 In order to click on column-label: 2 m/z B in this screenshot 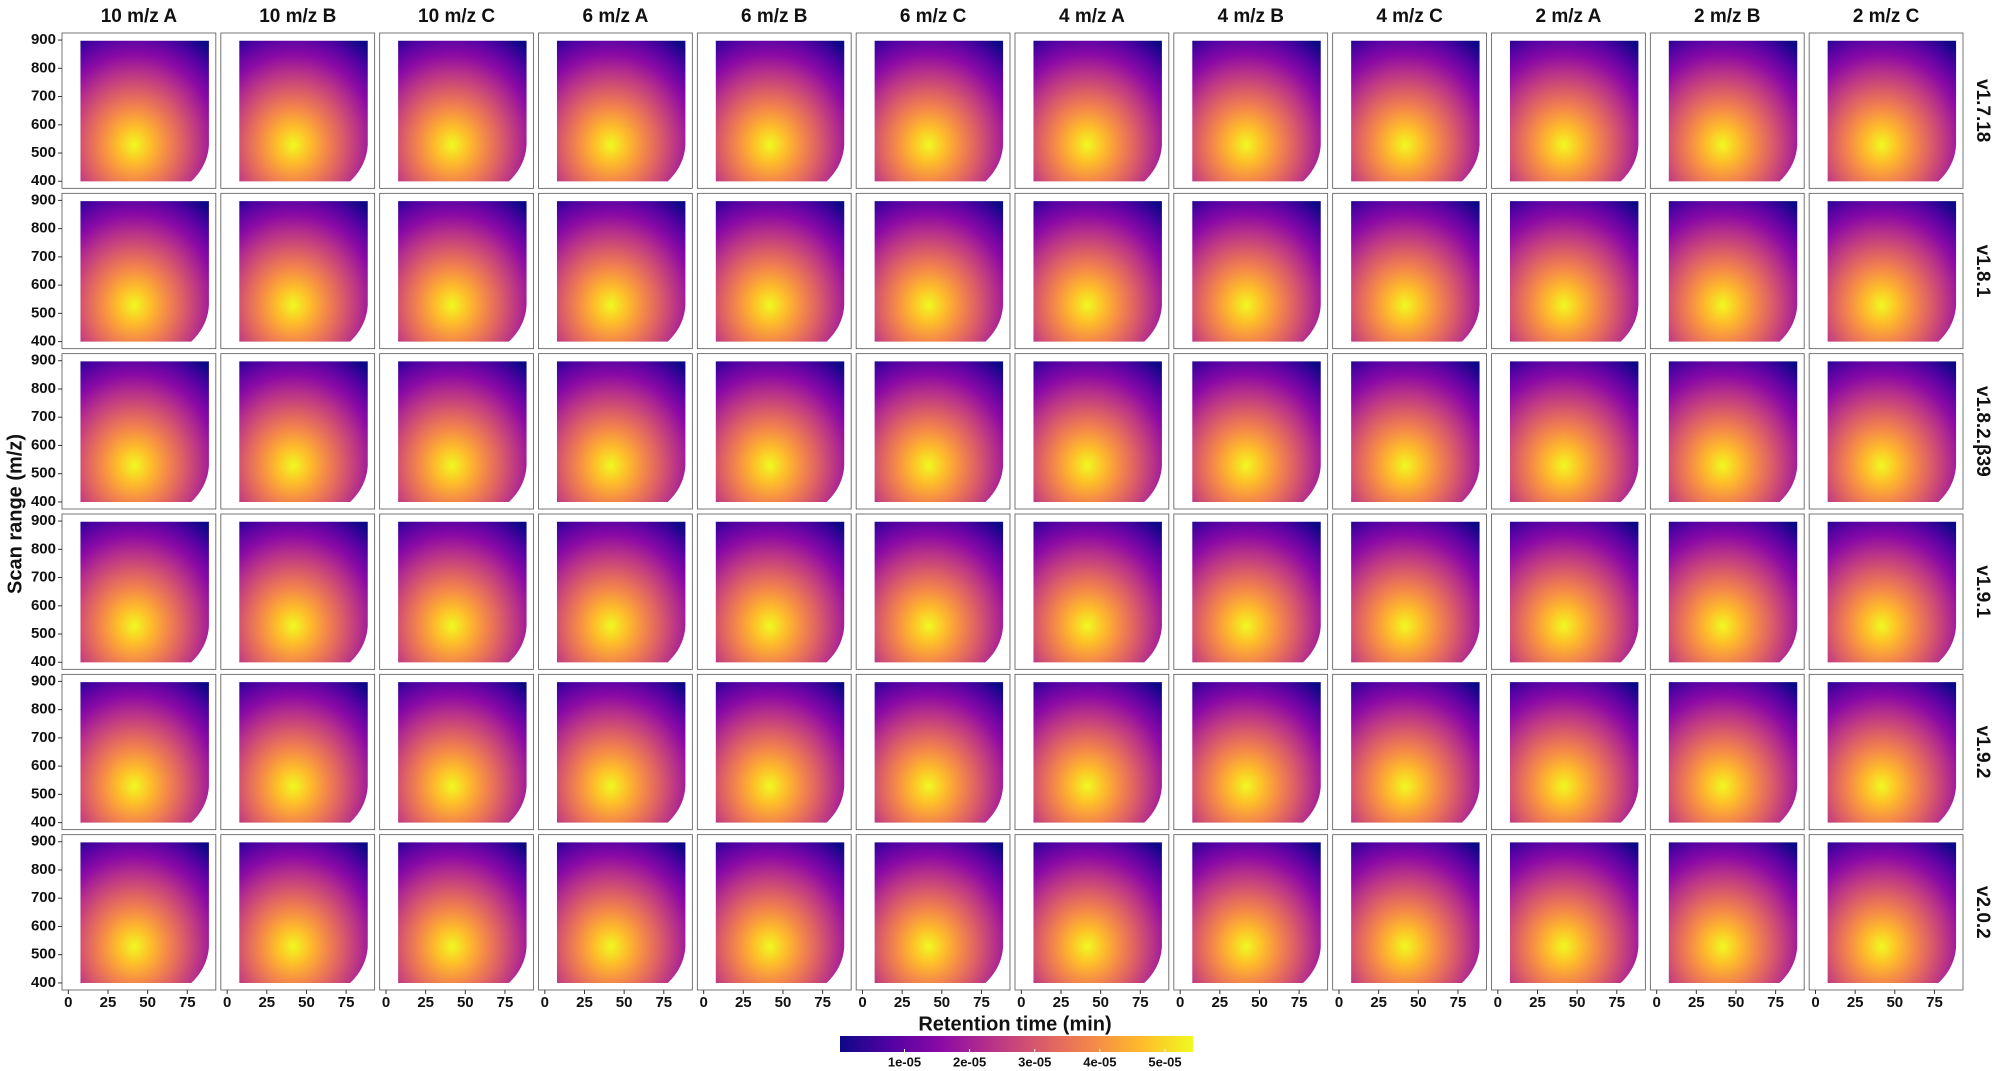, I will do `click(1727, 16)`.